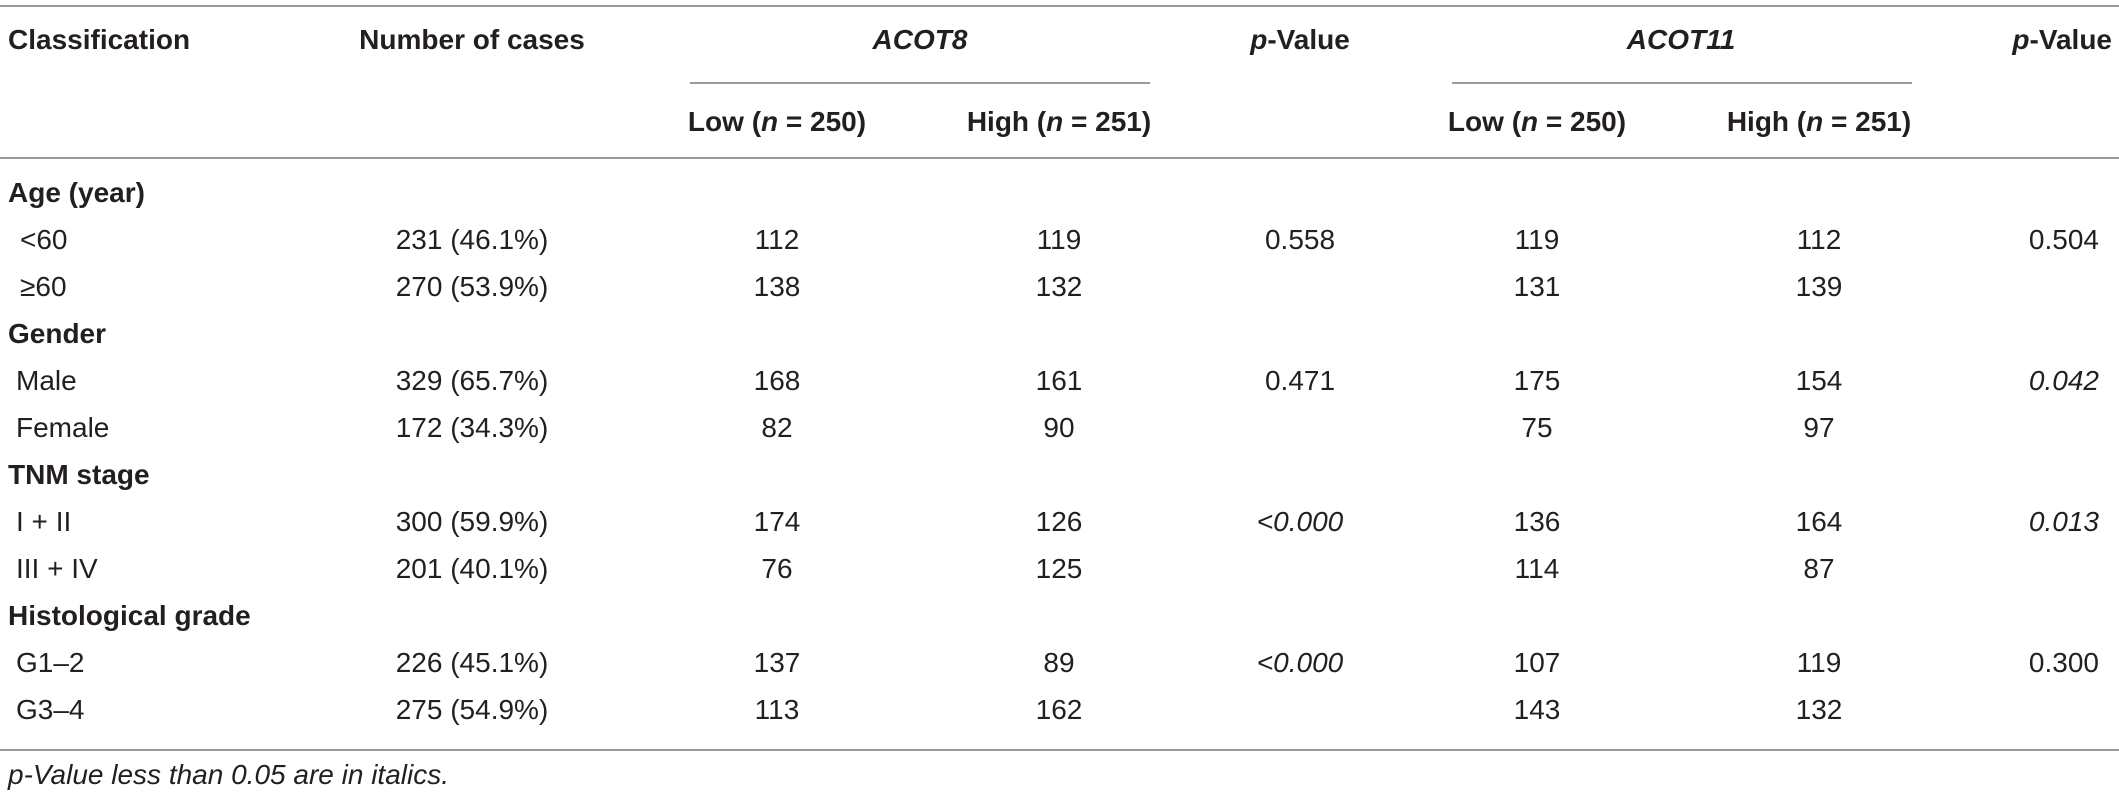 This screenshot has height=799, width=2119. What do you see at coordinates (1819, 239) in the screenshot?
I see `cell-acot11-high: 112` at bounding box center [1819, 239].